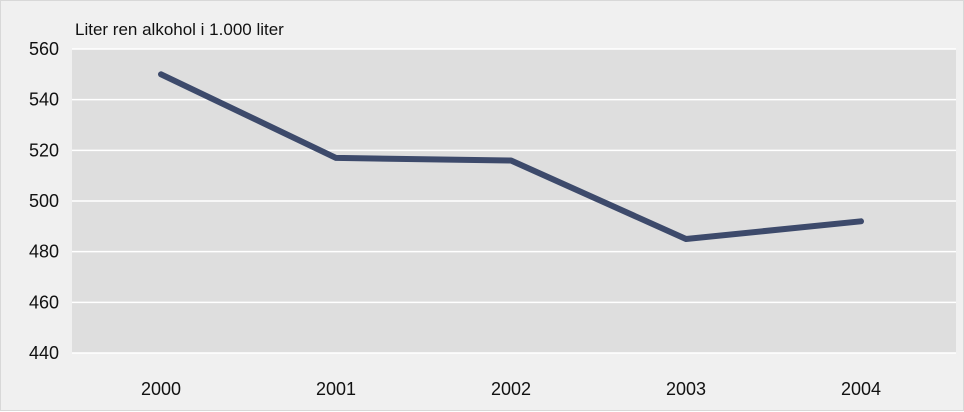 This screenshot has width=964, height=412. I want to click on y-tick-label: 500, so click(44, 201).